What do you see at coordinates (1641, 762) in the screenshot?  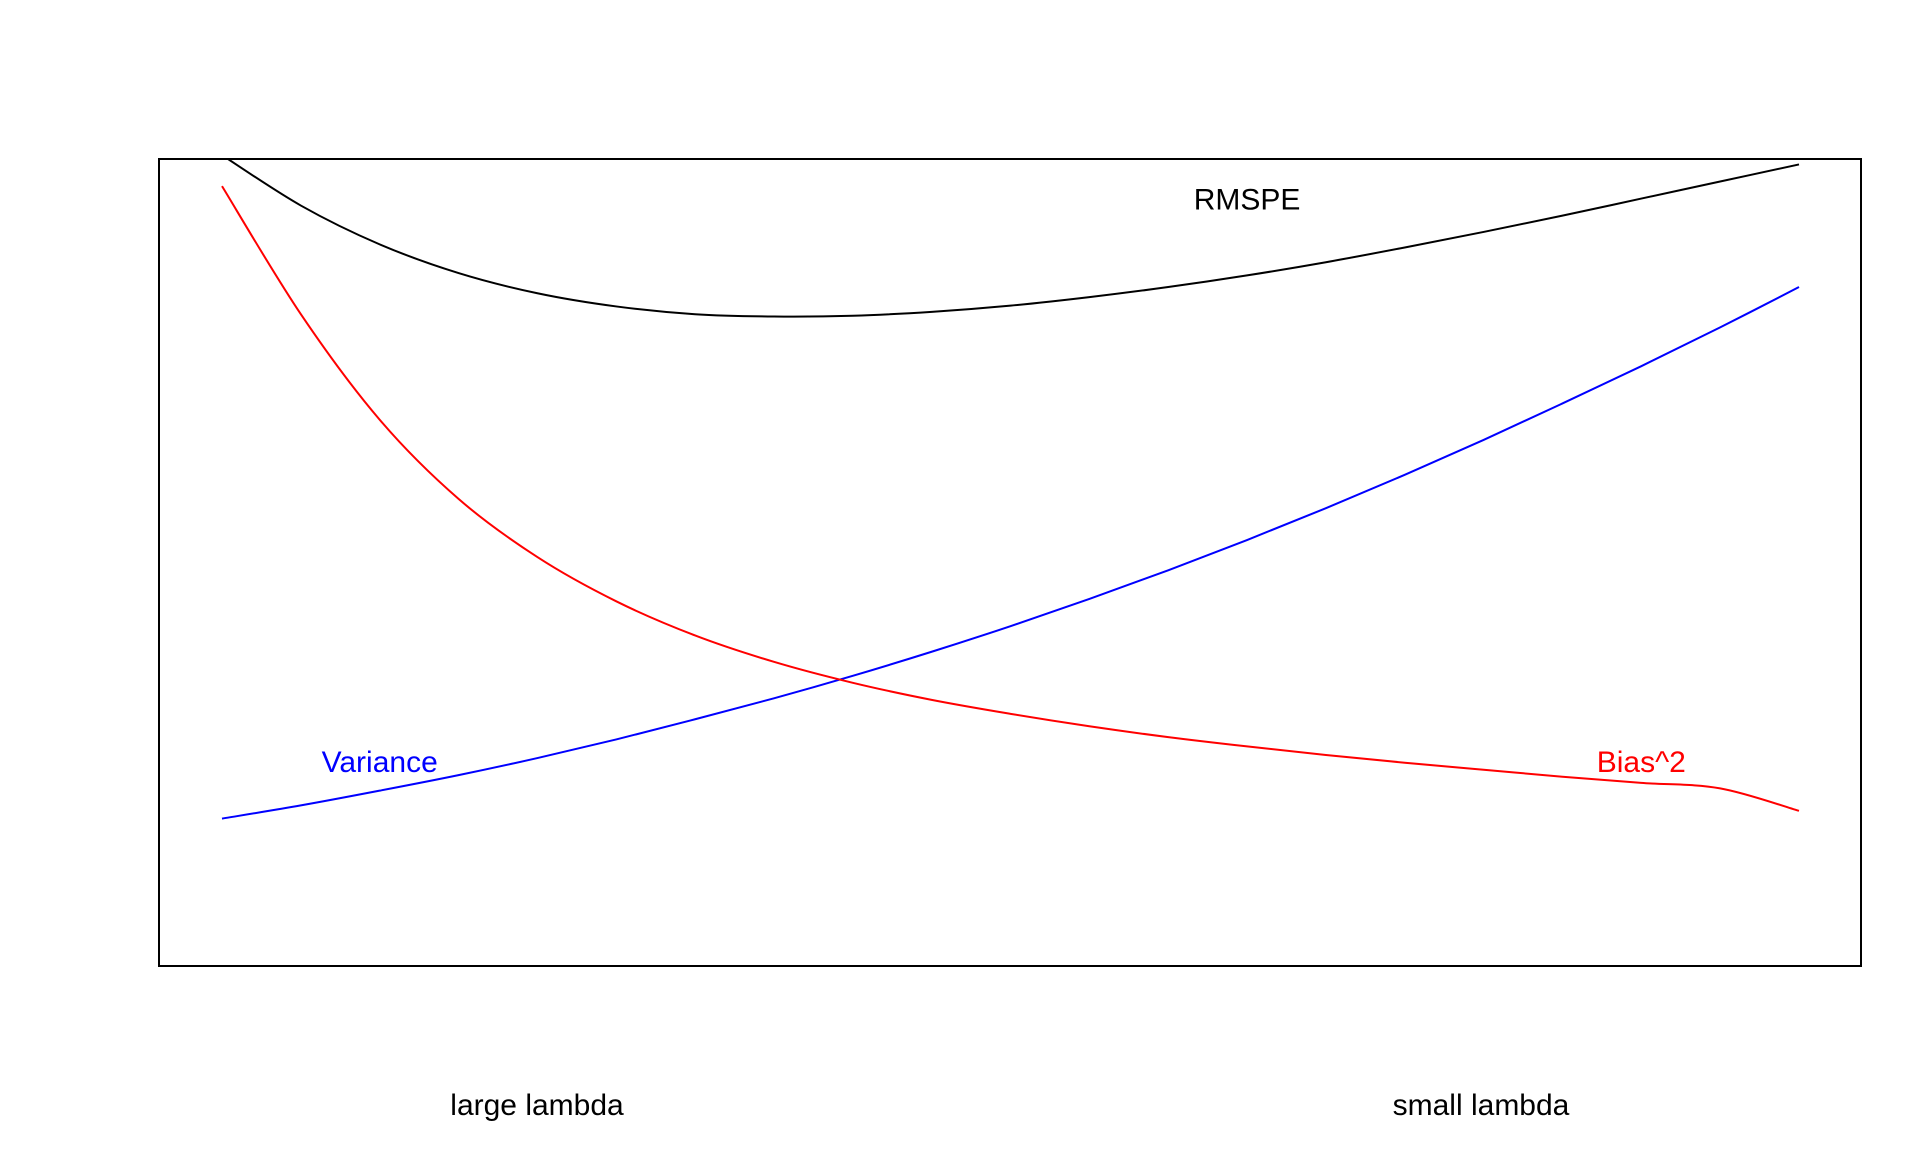 I see `label-bias-2: Bias^2` at bounding box center [1641, 762].